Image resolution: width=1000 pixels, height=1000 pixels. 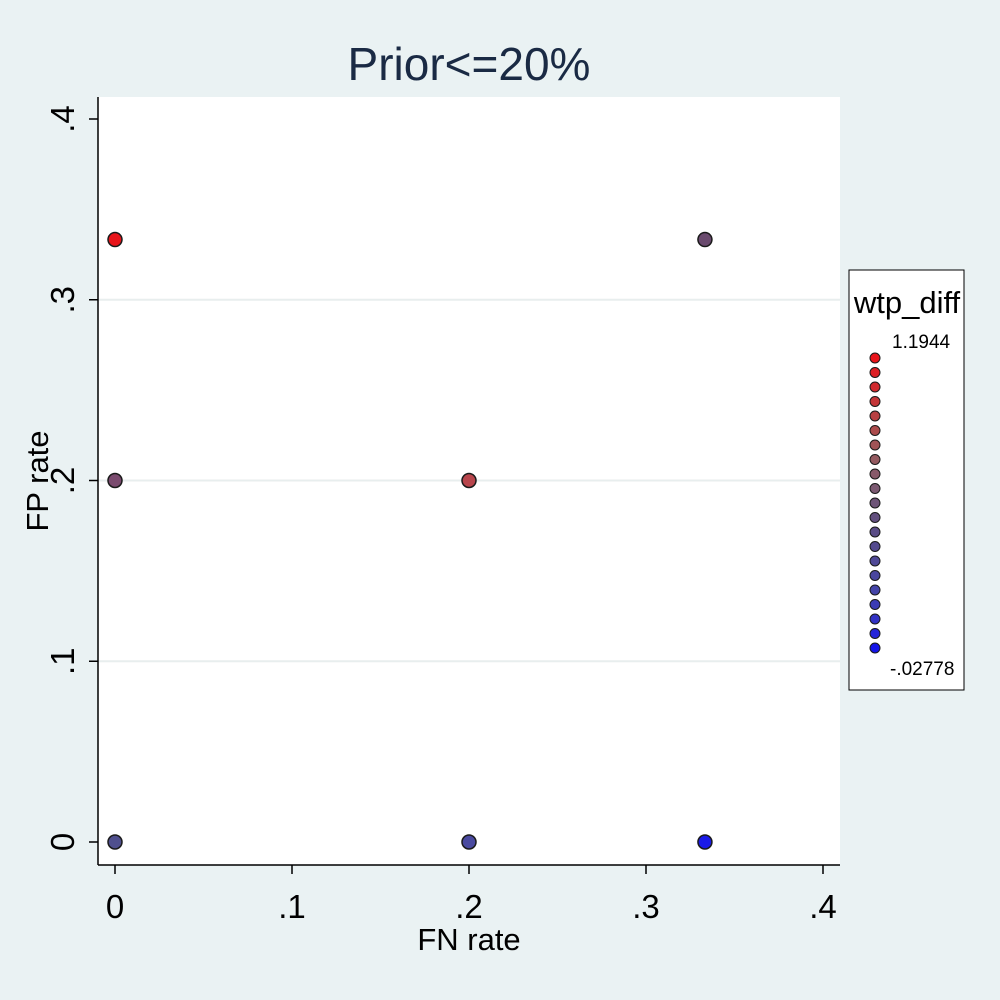 I want to click on legend-min-label: -.02778, so click(x=922, y=669).